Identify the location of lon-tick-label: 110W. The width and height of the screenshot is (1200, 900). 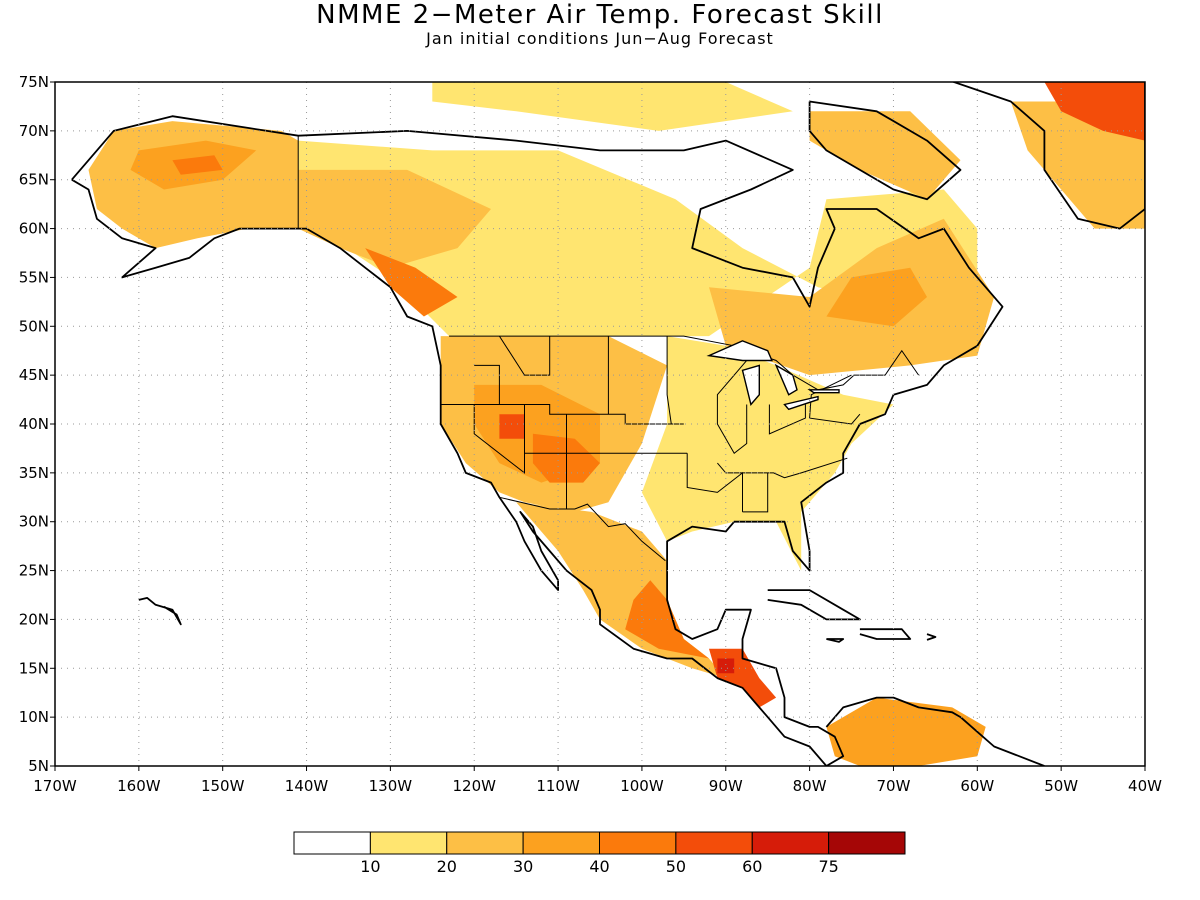
(558, 786).